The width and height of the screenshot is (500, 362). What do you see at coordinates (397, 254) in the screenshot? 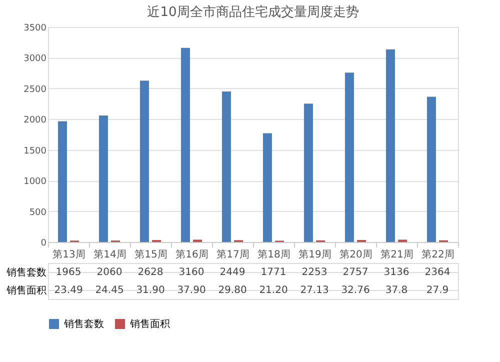
I see `x-tick-label: 第21周` at bounding box center [397, 254].